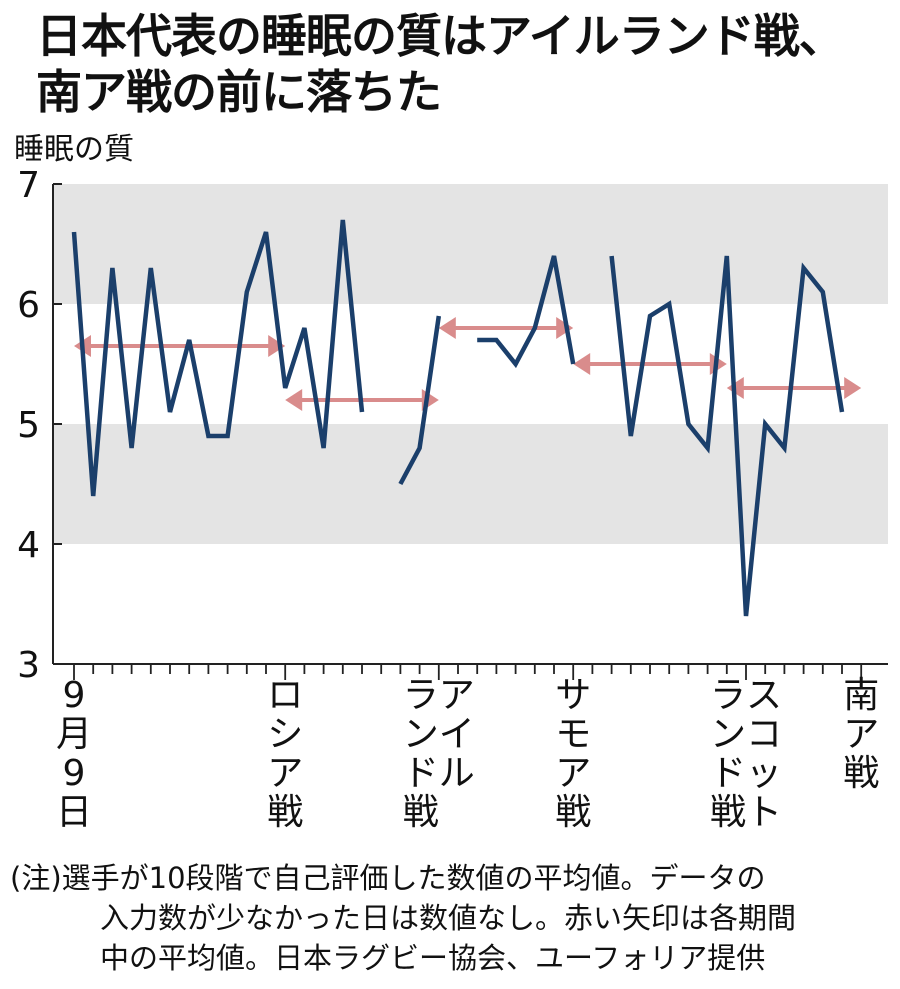 This screenshot has height=989, width=900. Describe the element at coordinates (461, 64) in the screenshot. I see `chart-title: 日本代表の睡眠の質はアイルランド戦、 南ア戦の前に落ちた` at that location.